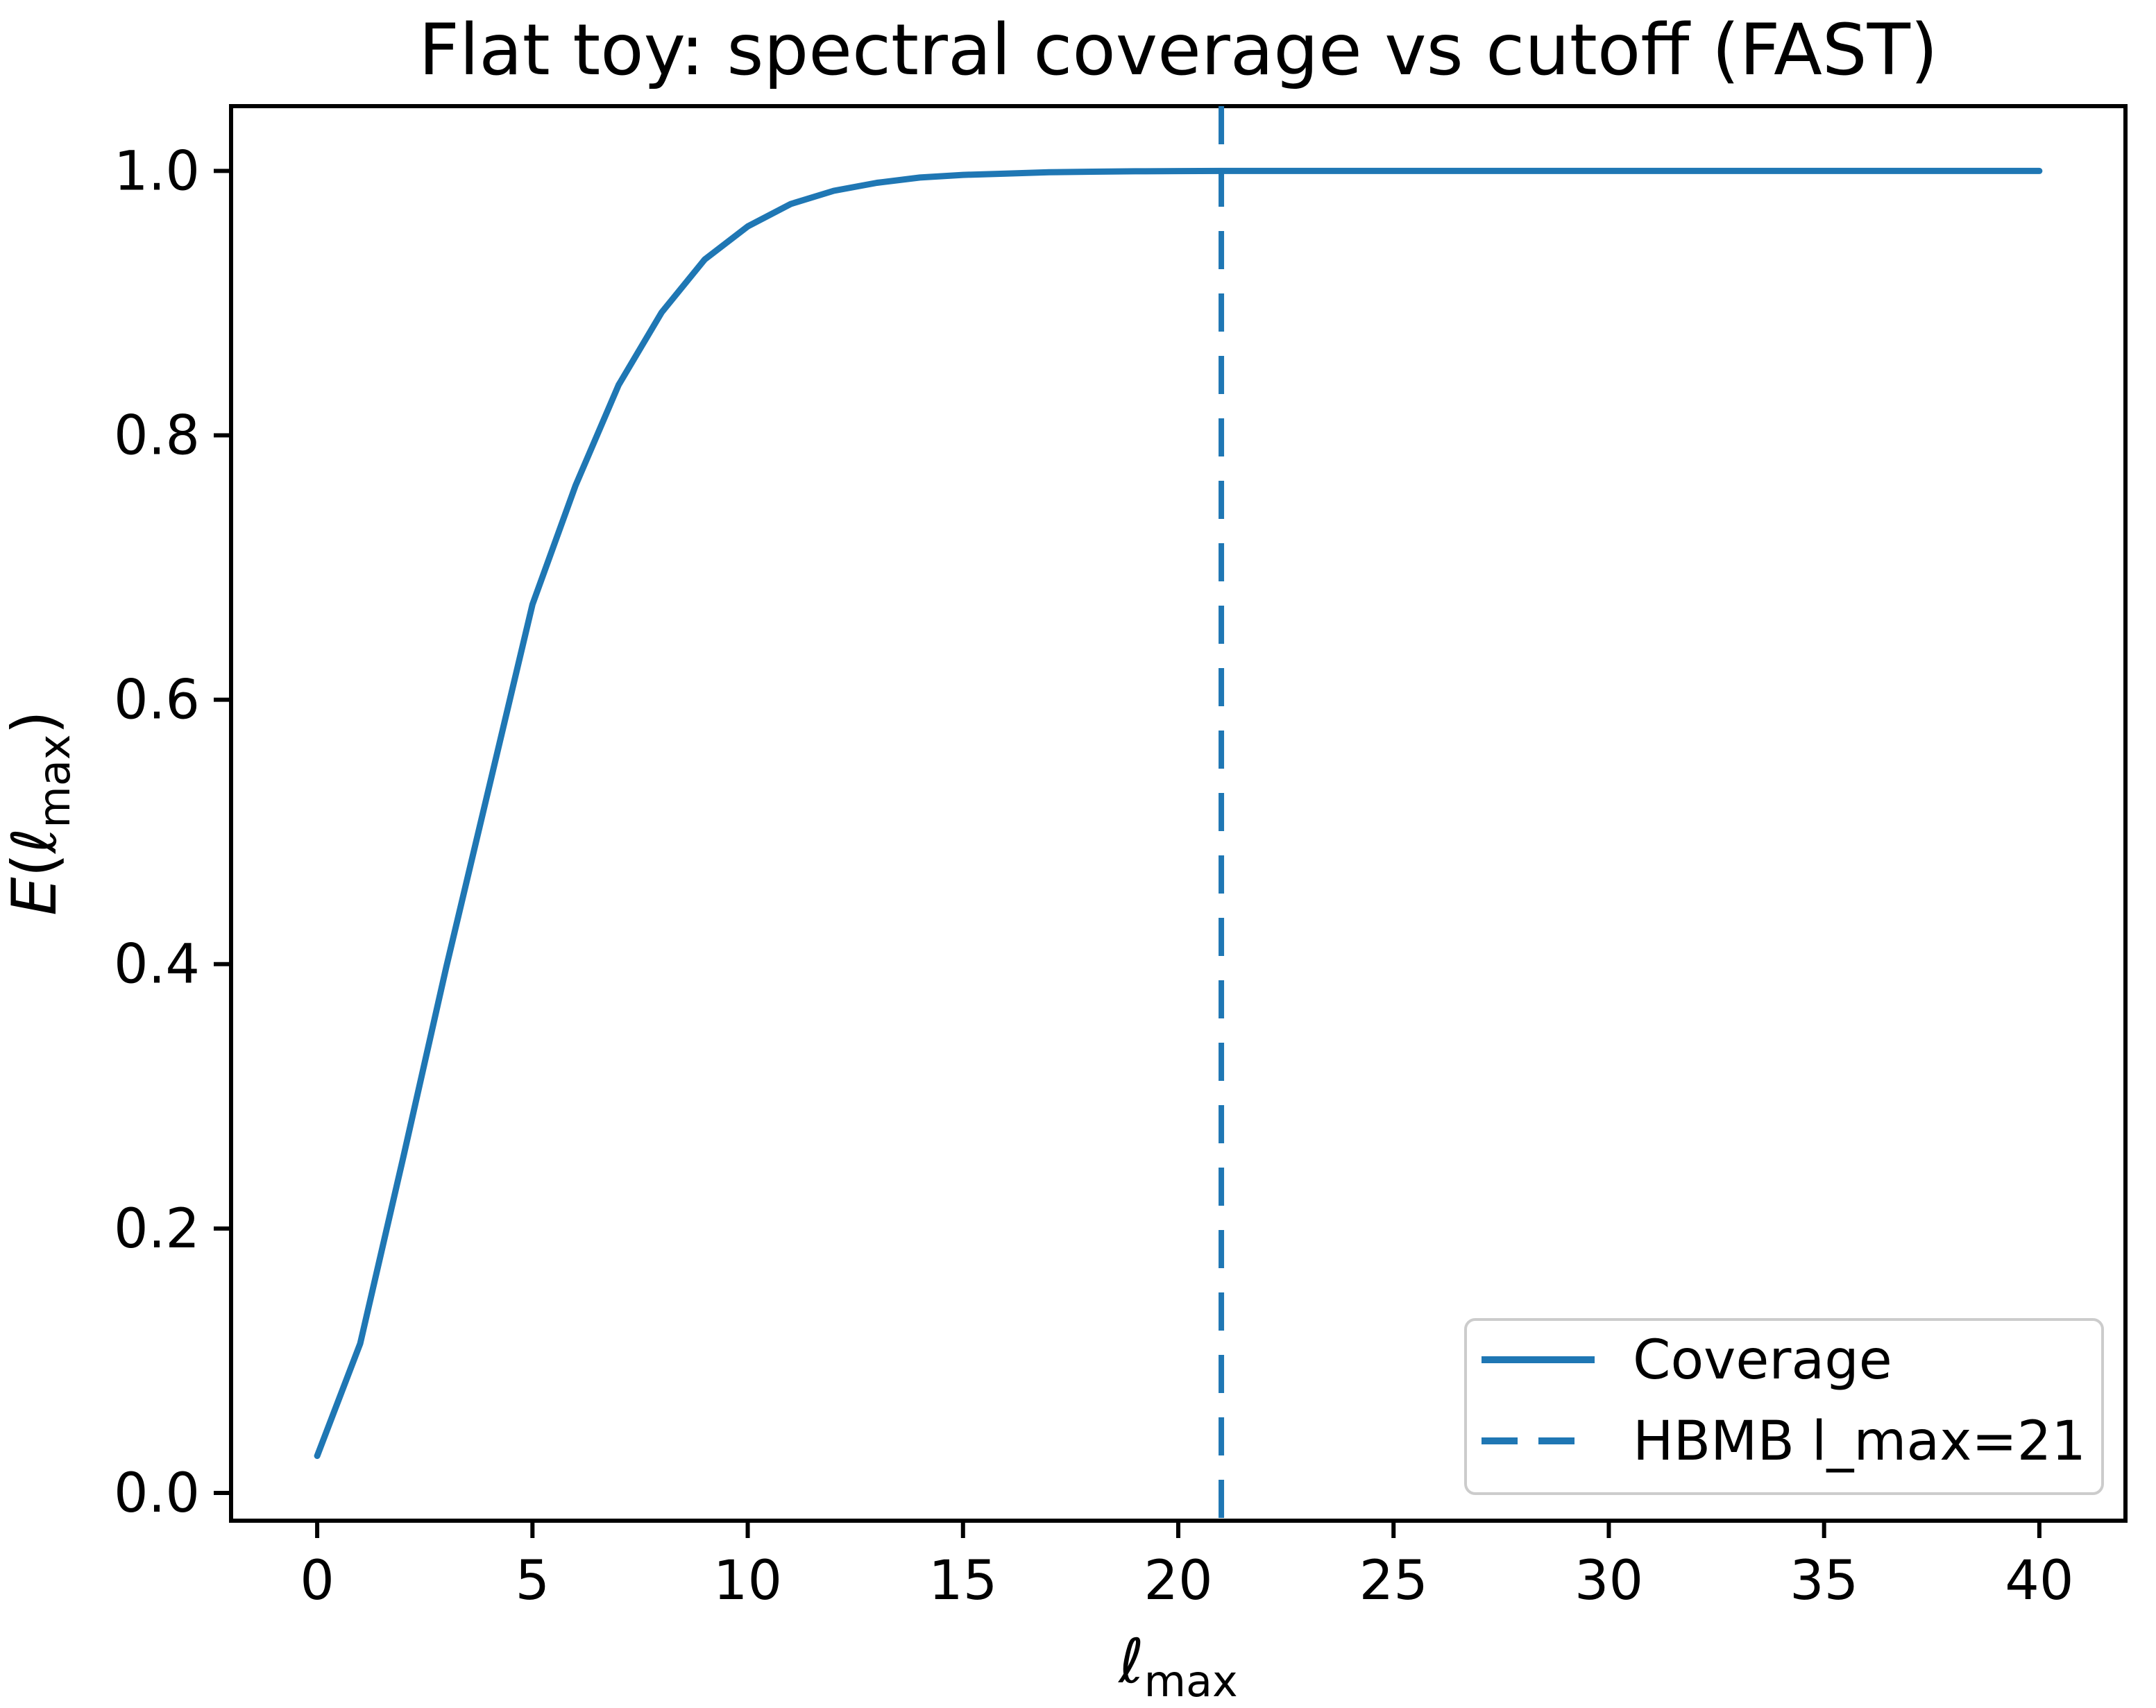  What do you see at coordinates (1762, 1360) in the screenshot?
I see `legend-label-coverage: Coverage` at bounding box center [1762, 1360].